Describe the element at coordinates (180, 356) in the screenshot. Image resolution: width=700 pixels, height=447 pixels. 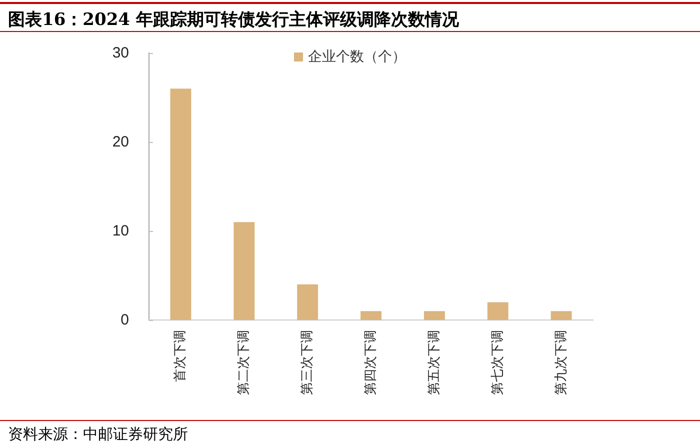
I see `x-tick-label: 首次下调` at that location.